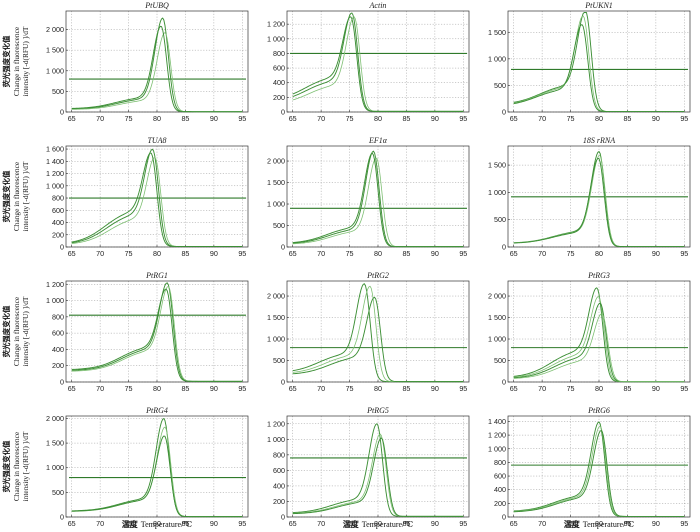 The image size is (700, 532). Describe the element at coordinates (377, 410) in the screenshot. I see `panel-title: PtRG5` at that location.